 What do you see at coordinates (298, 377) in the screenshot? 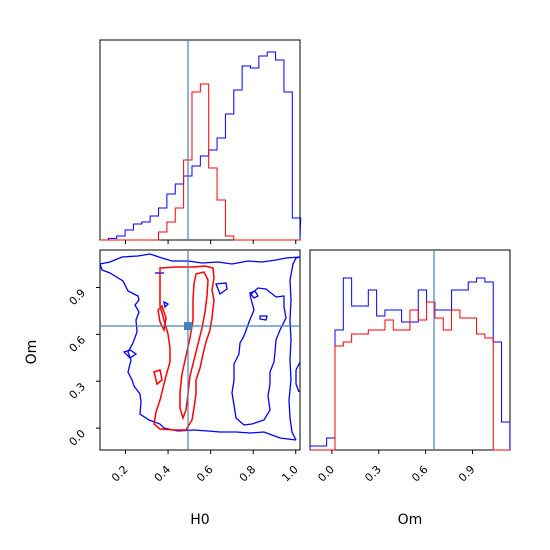
I see `blue-contour-right-edge2` at bounding box center [298, 377].